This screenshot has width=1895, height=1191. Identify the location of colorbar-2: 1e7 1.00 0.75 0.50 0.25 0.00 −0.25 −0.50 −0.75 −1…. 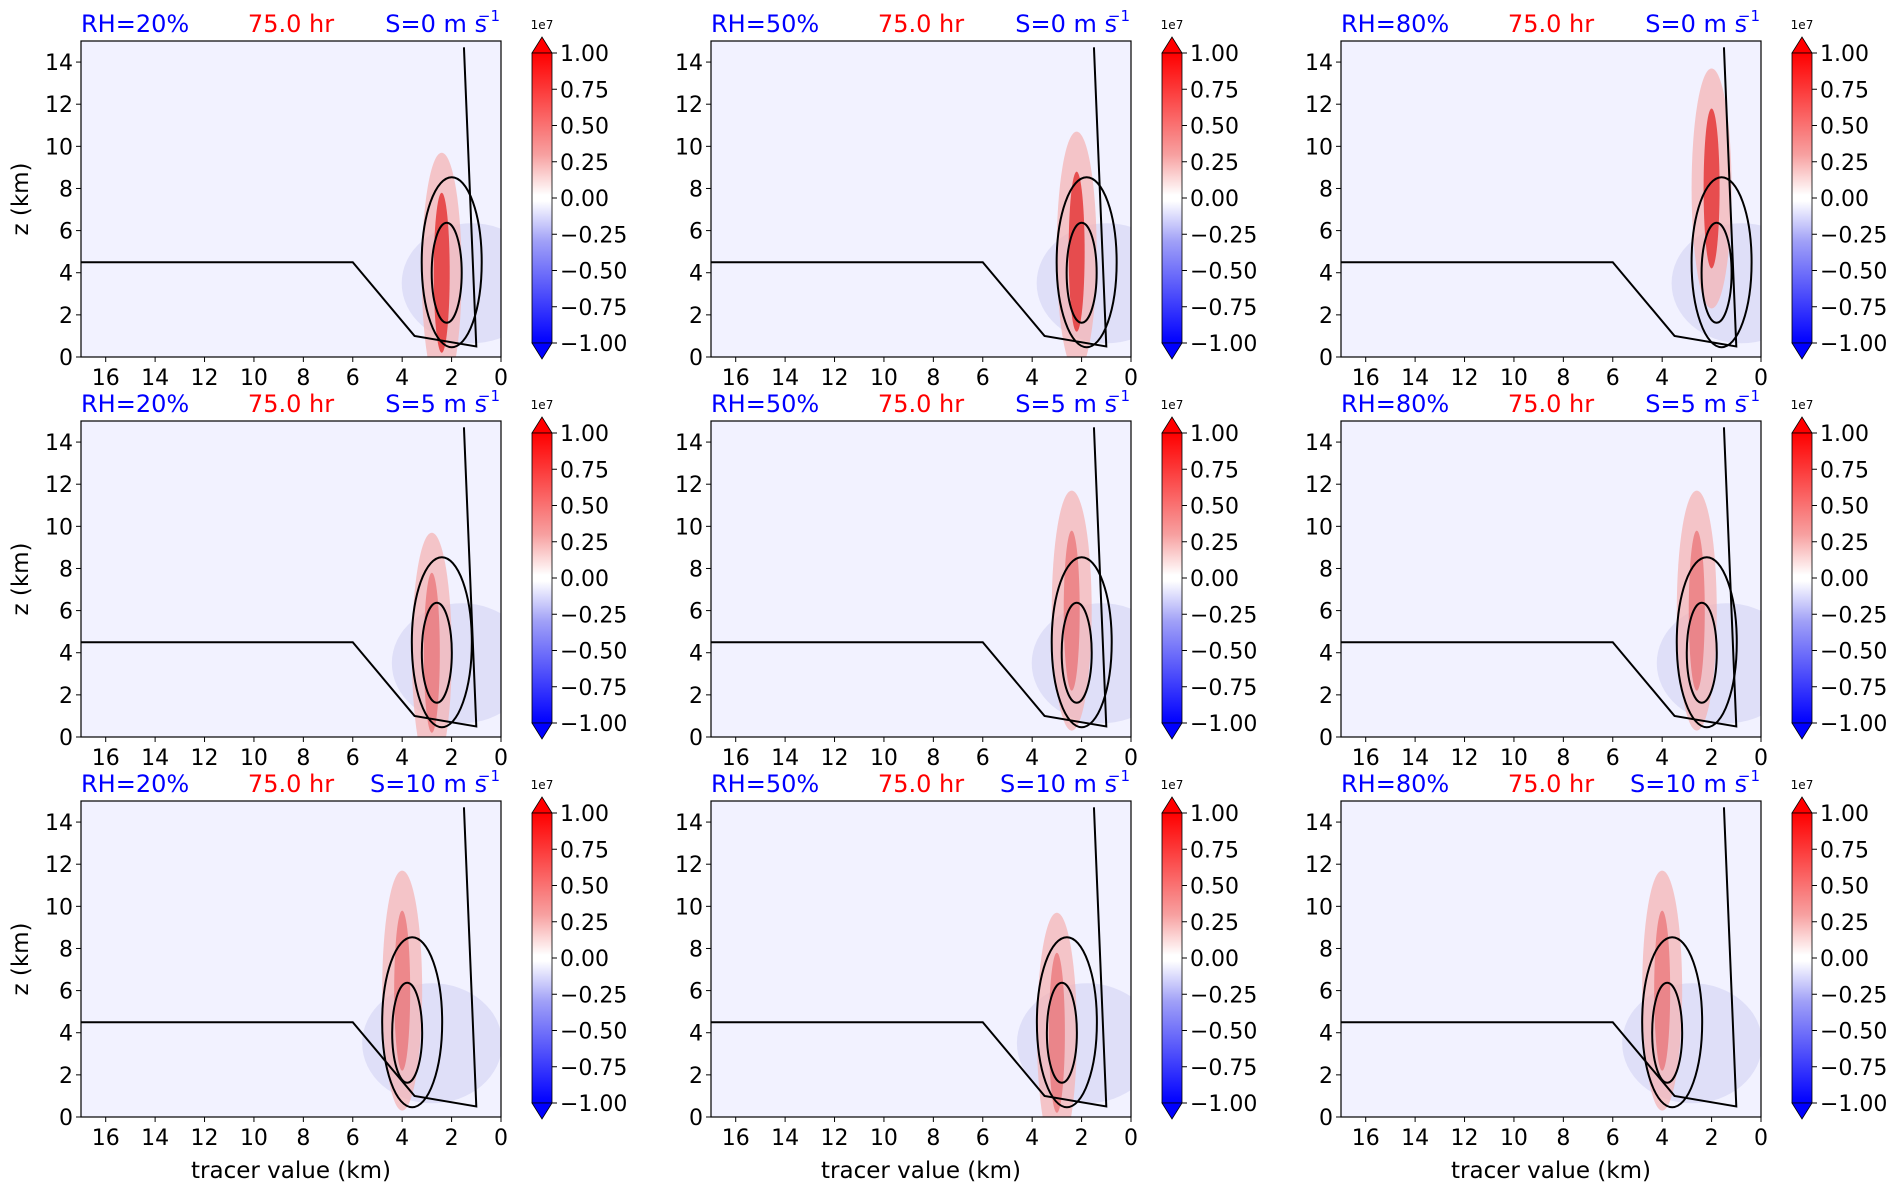
(1209, 189).